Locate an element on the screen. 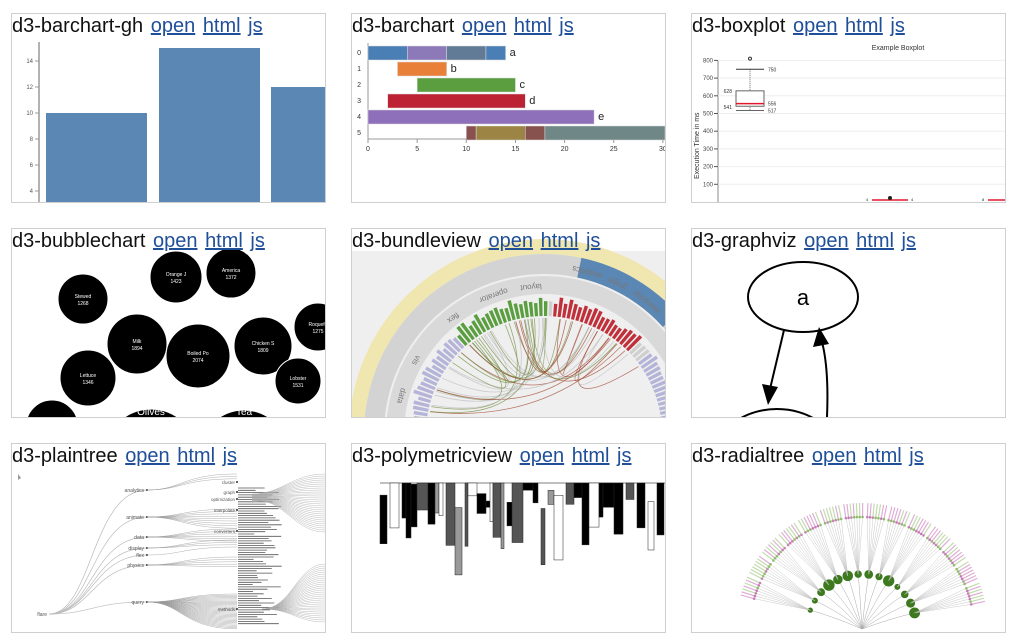  value-label: 556 is located at coordinates (772, 105).